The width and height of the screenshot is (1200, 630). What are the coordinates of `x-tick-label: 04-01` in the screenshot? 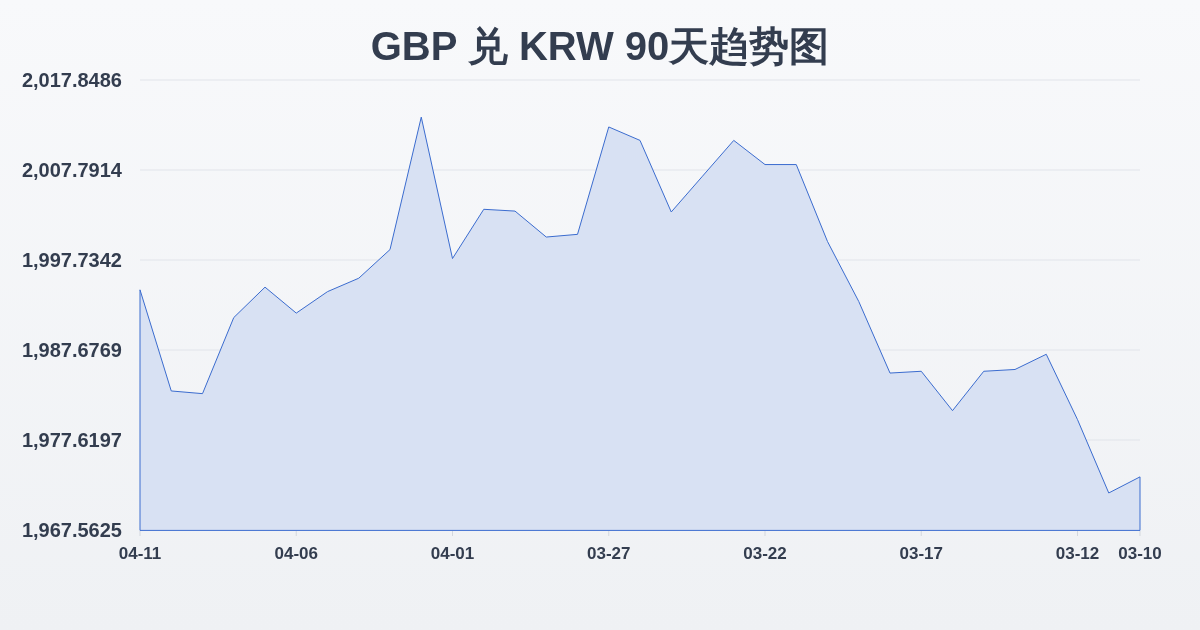 It's located at (452, 553).